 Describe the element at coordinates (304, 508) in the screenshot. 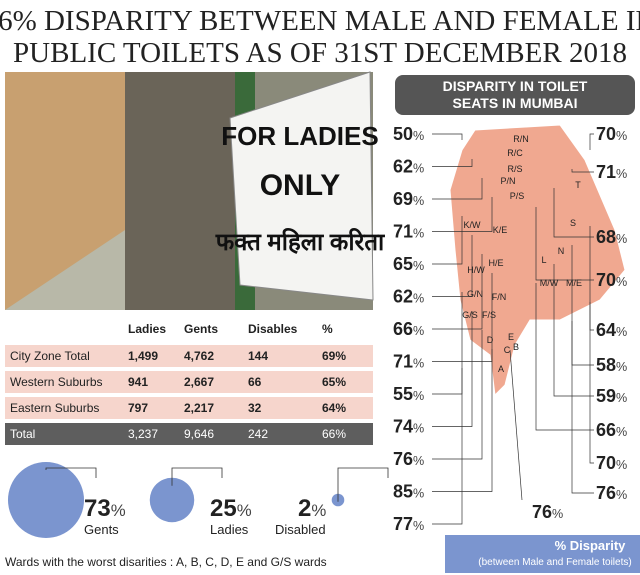

I see `value: 2` at that location.